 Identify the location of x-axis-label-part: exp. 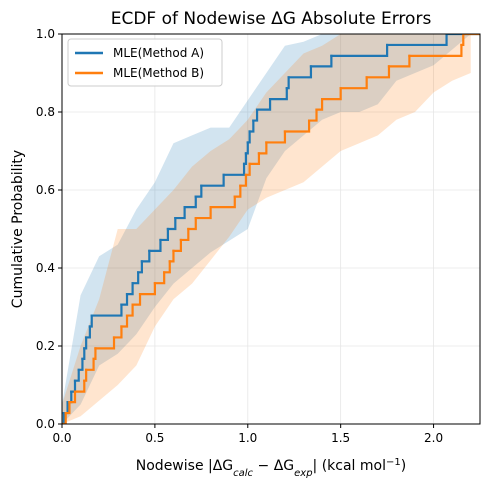
(303, 473).